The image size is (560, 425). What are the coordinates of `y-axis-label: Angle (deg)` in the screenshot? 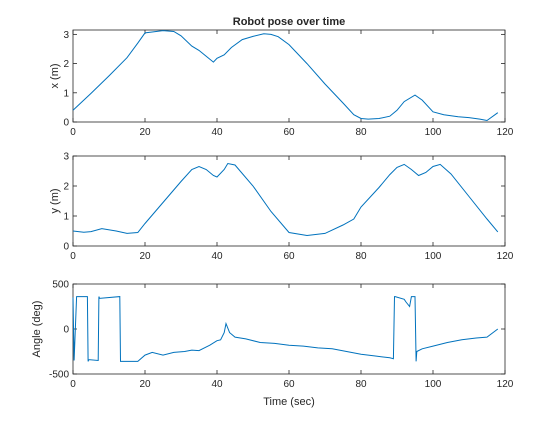 It's located at (37, 329).